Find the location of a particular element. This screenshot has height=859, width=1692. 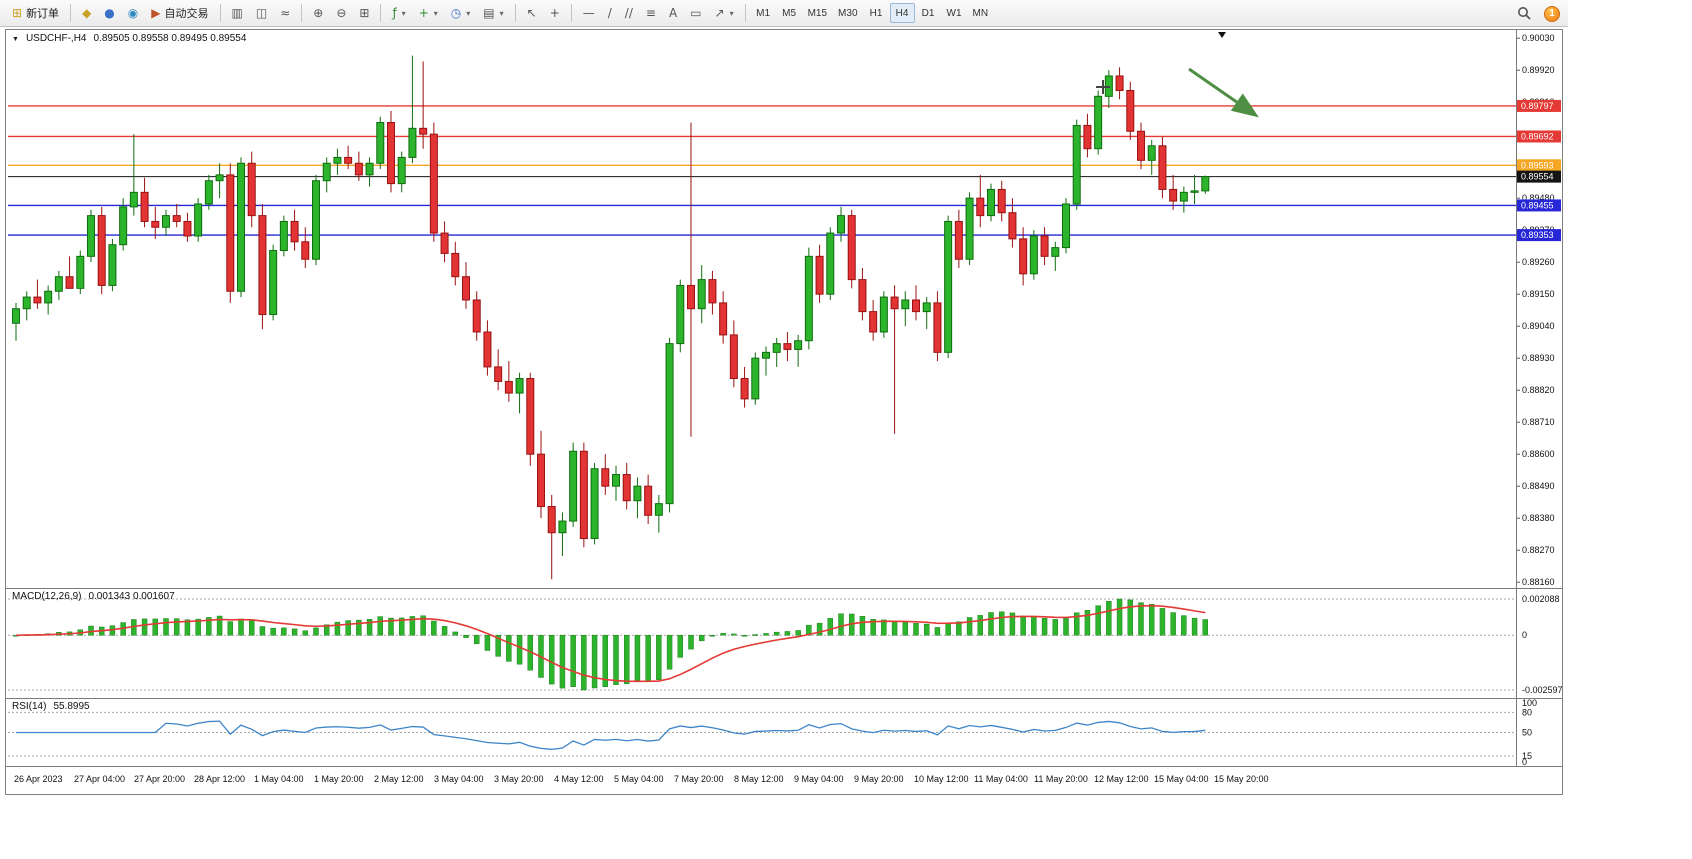

metaeditor-button: ◆ is located at coordinates (86, 13).